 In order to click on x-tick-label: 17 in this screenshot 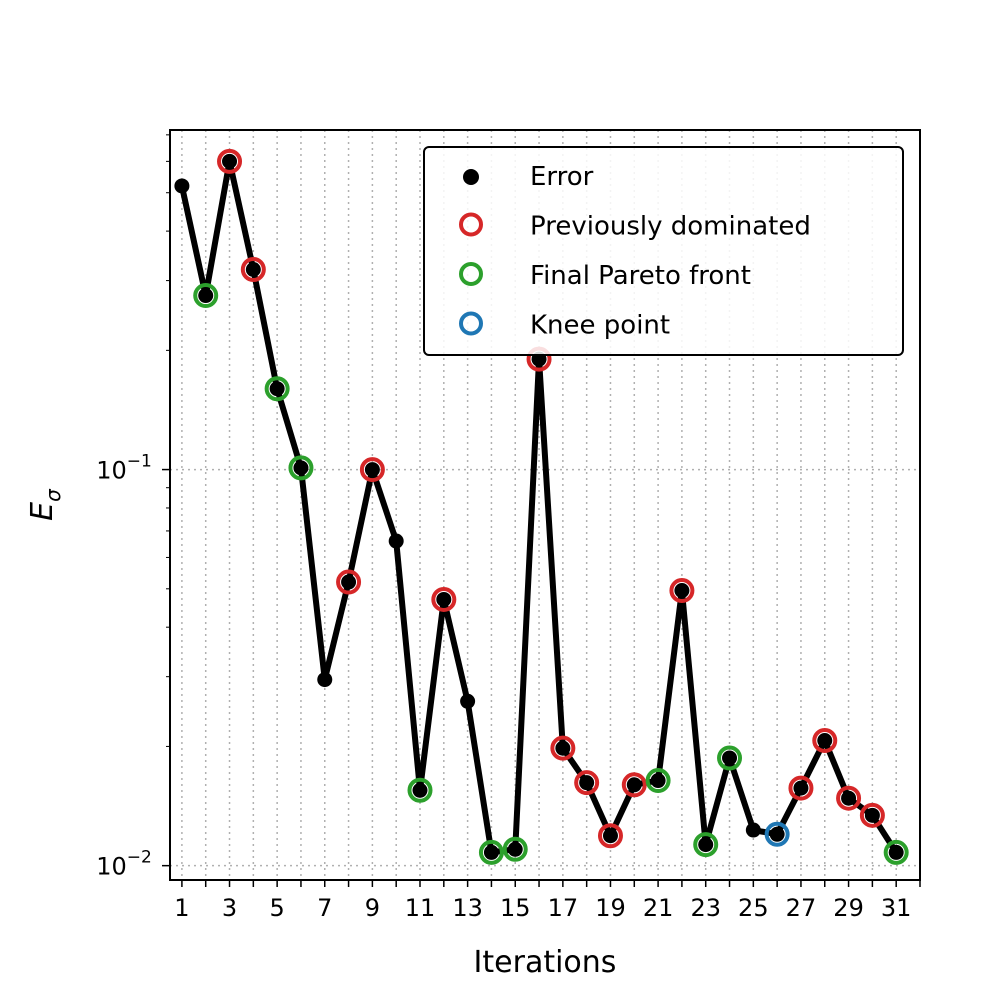, I will do `click(563, 908)`.